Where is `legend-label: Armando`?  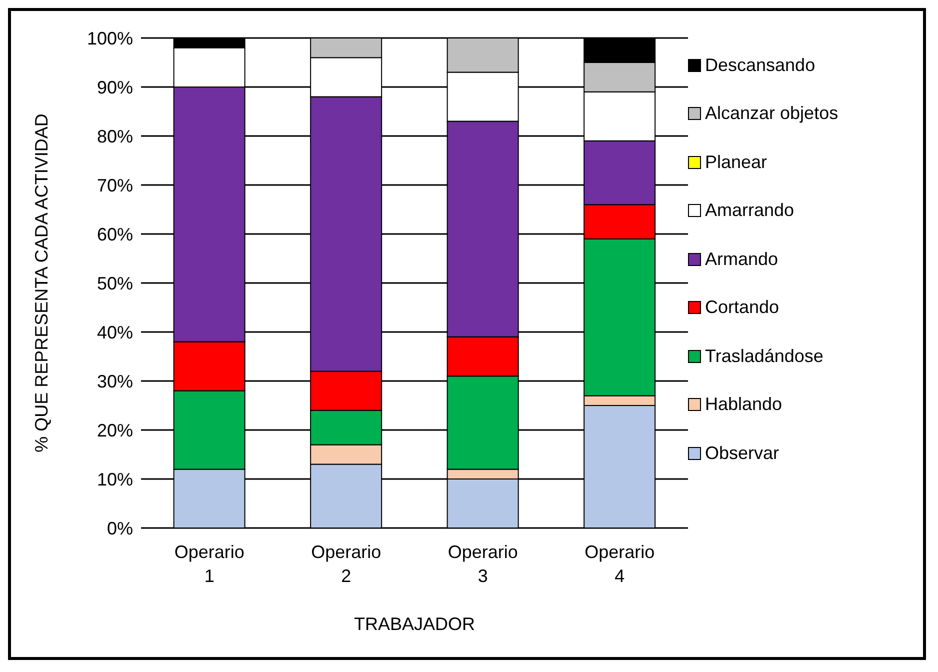 legend-label: Armando is located at coordinates (741, 259).